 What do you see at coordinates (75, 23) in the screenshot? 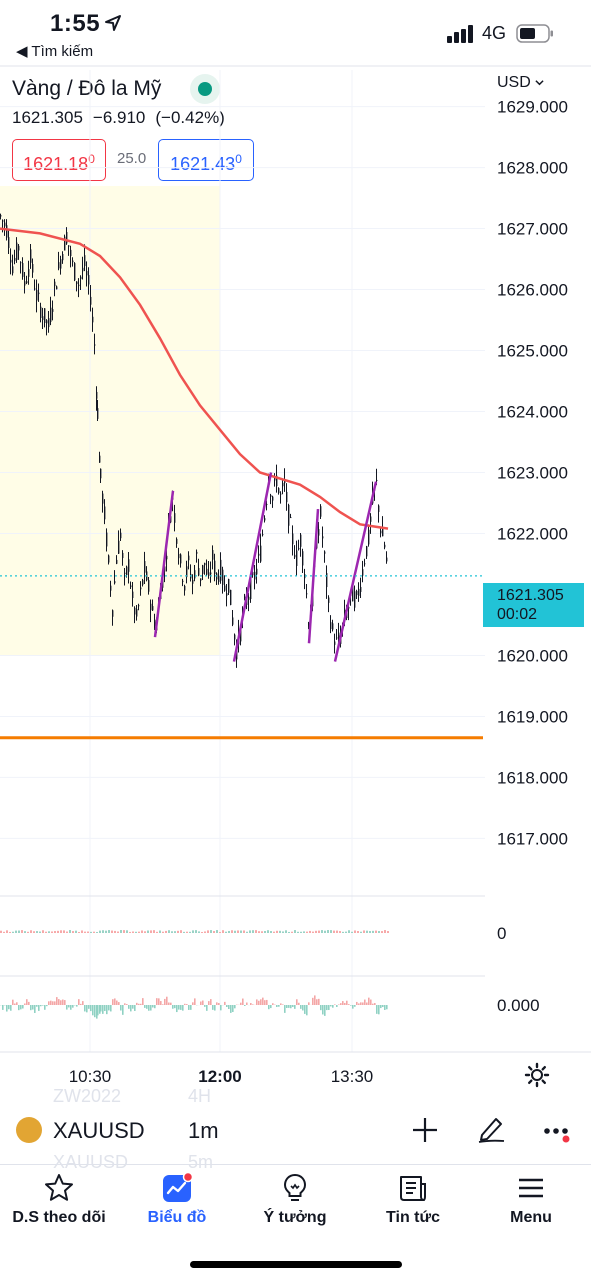
I see `status-time: 1:55` at bounding box center [75, 23].